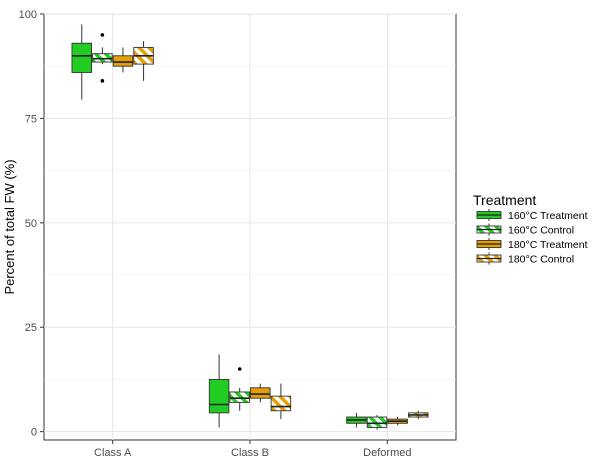  I want to click on x-tick-label: Class B, so click(250, 453).